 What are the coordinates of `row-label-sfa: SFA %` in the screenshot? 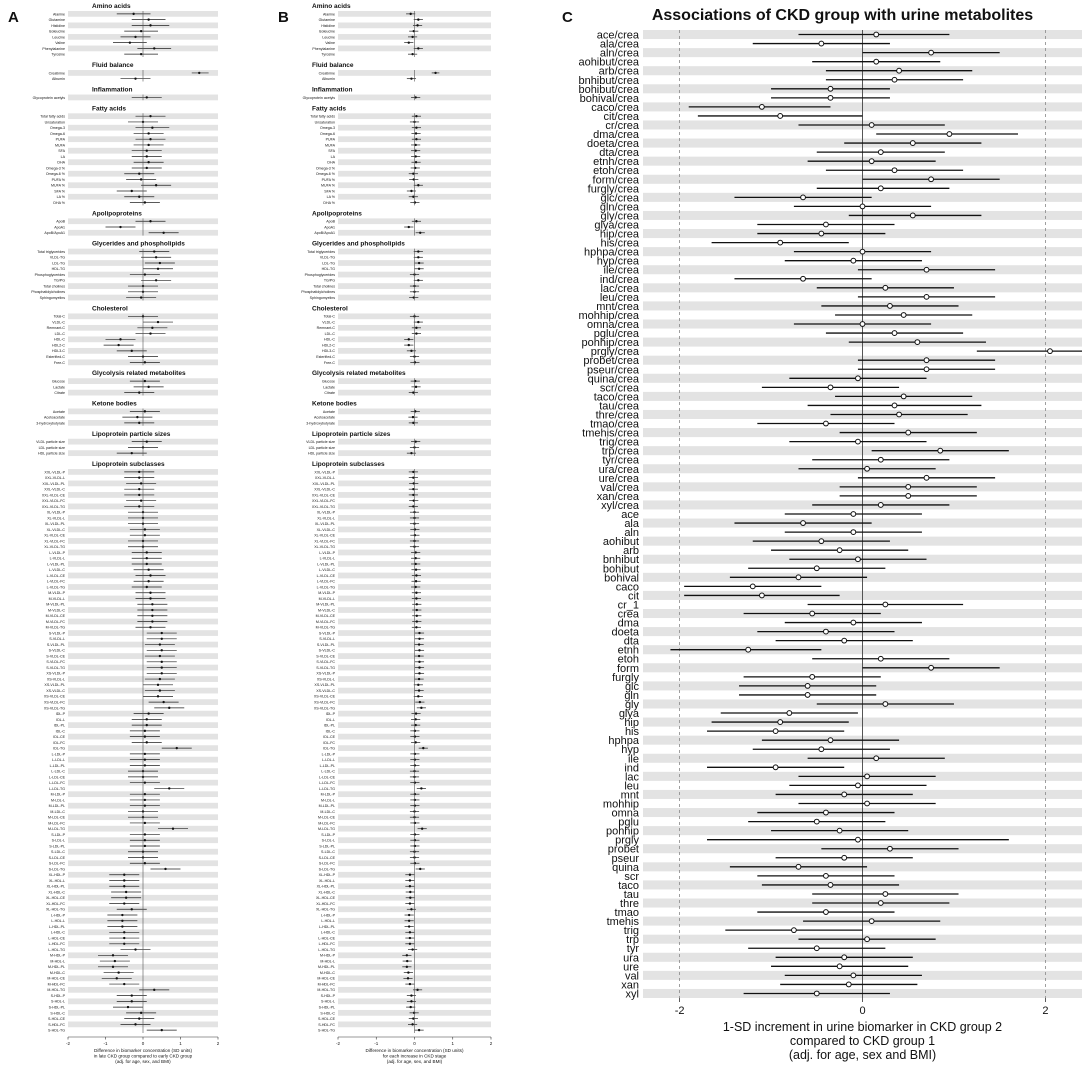 It's located at (330, 191).